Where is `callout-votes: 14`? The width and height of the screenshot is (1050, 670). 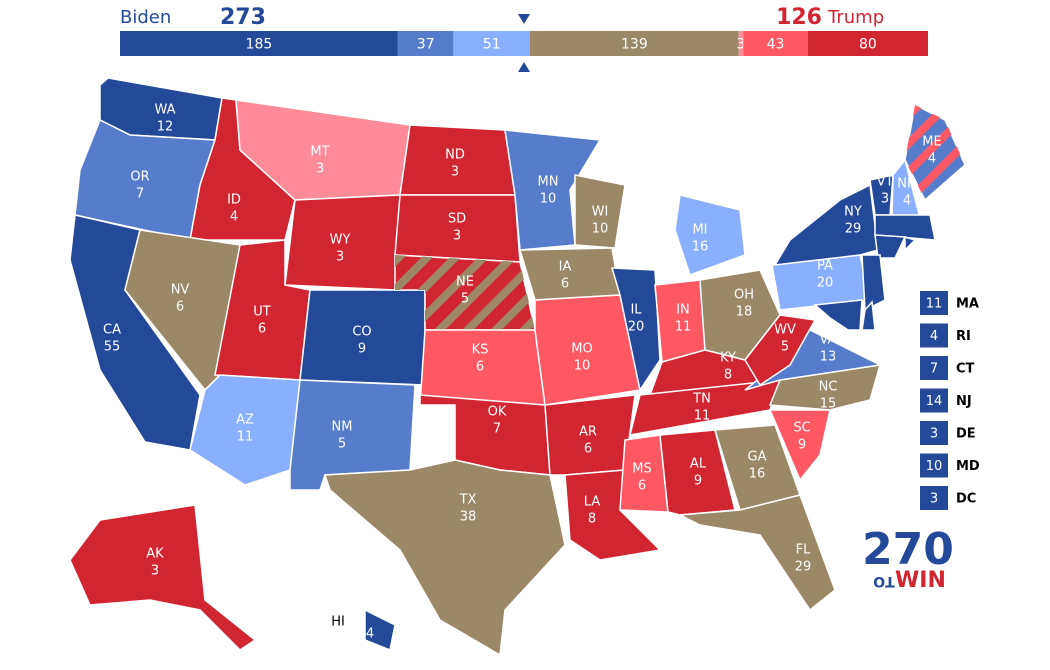
callout-votes: 14 is located at coordinates (934, 401).